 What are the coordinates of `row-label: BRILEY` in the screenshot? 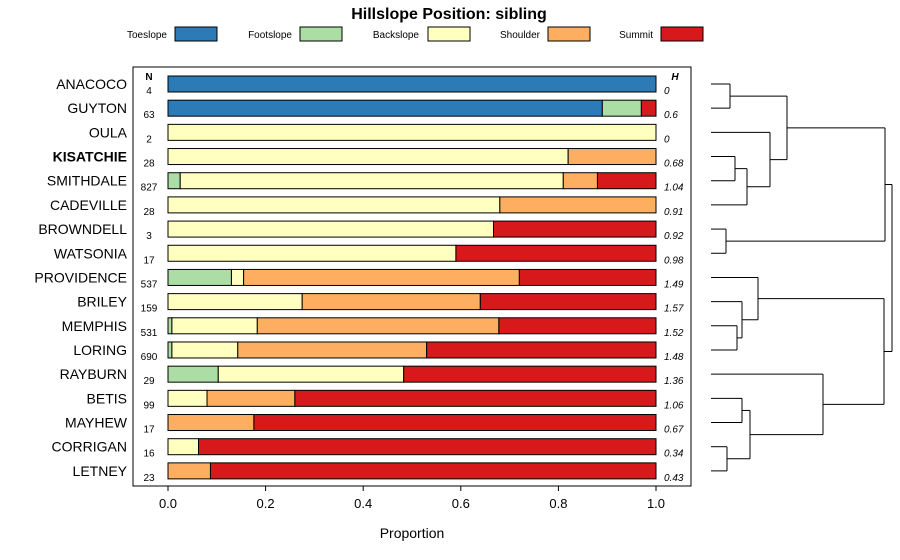 It's located at (102, 302).